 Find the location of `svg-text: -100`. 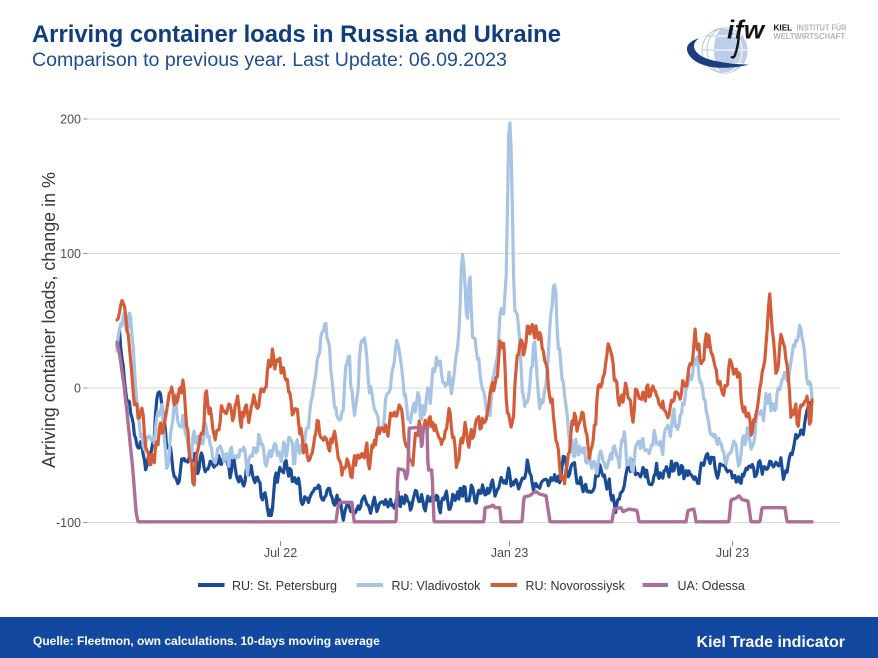

svg-text: -100 is located at coordinates (68, 523).